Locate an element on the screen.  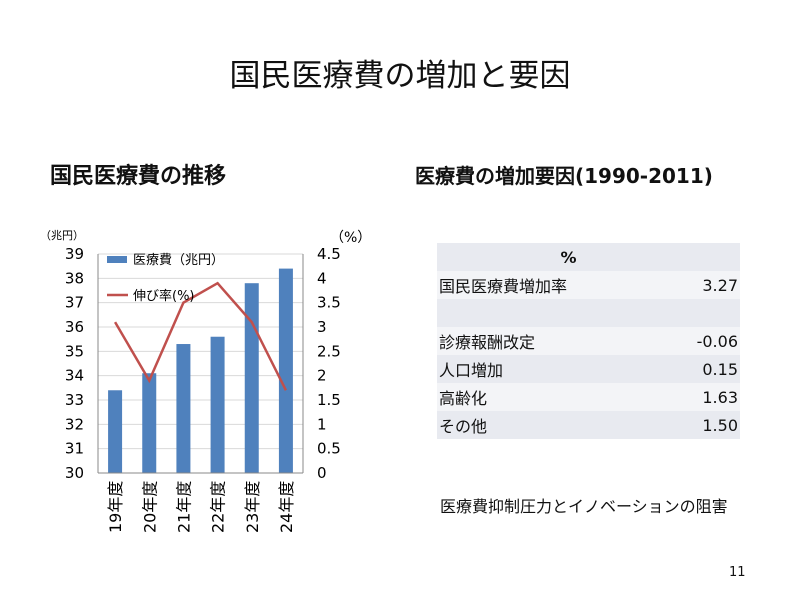
table-row-label: 高齢化 is located at coordinates (550, 397).